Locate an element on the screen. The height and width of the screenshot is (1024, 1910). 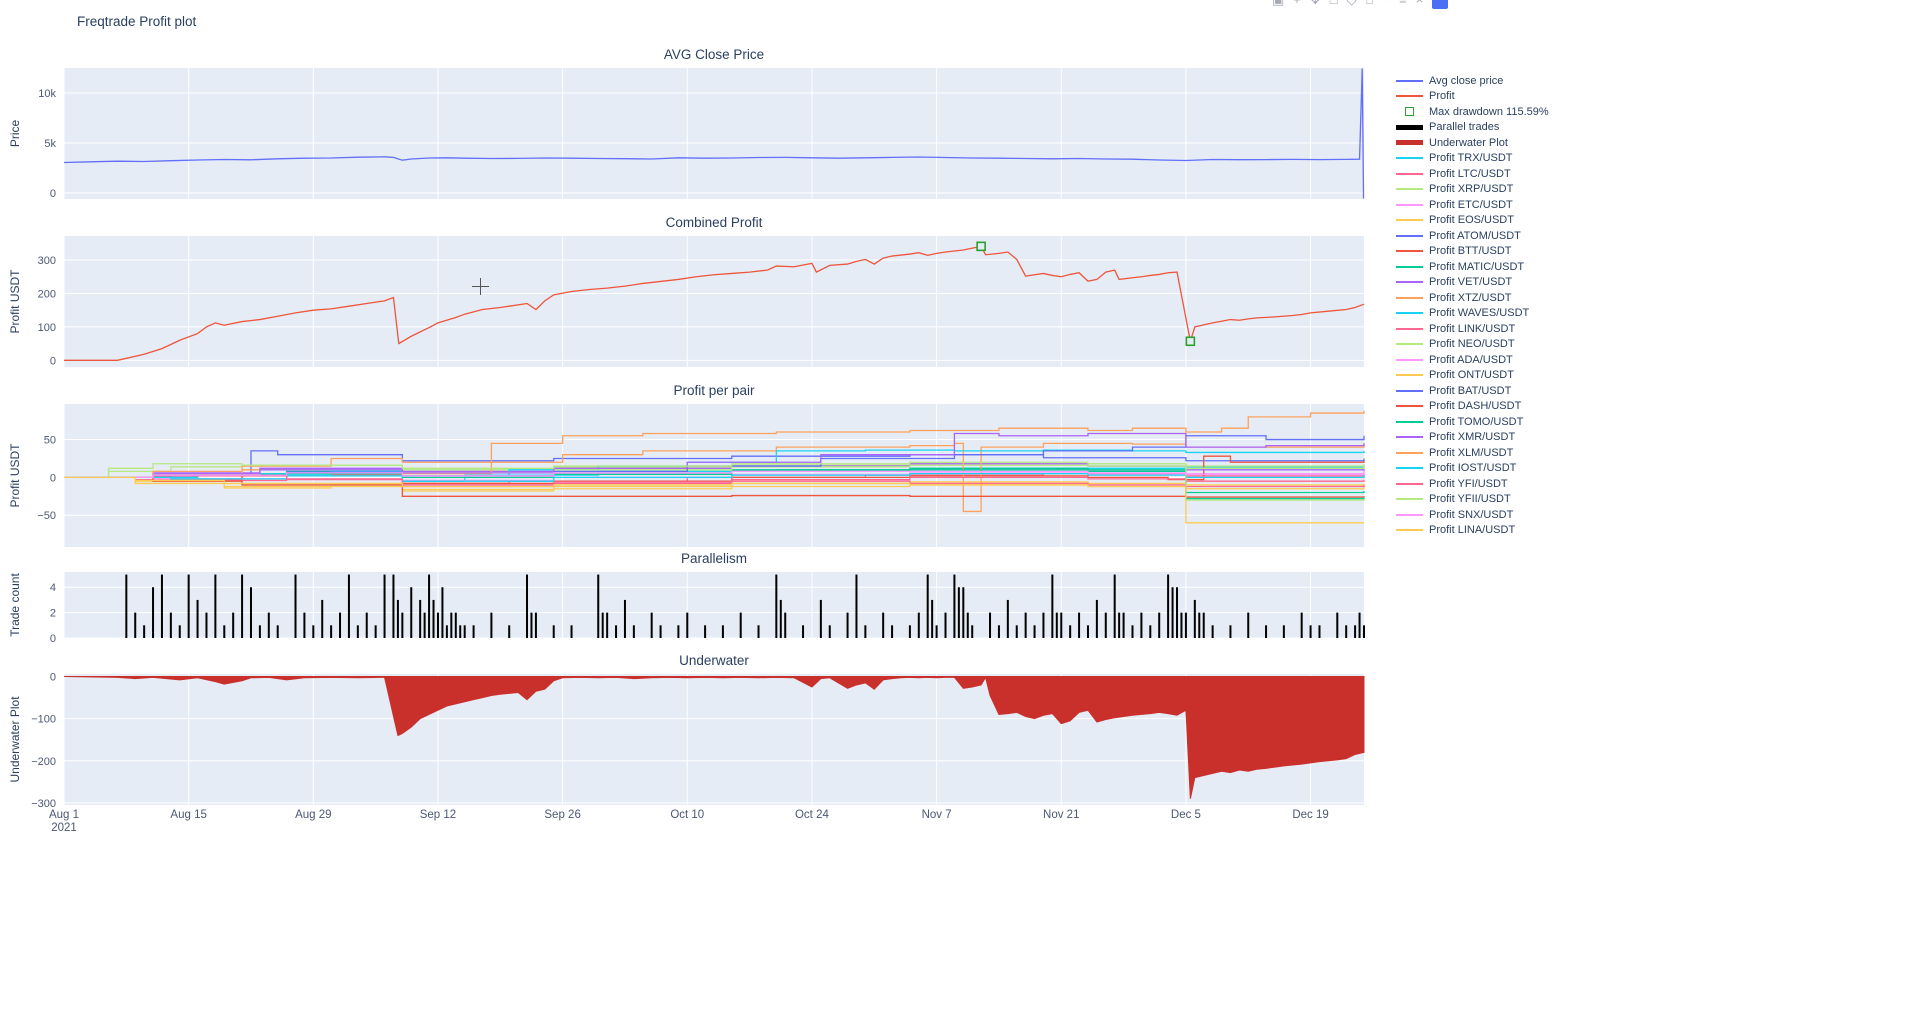
svg-text: 2 is located at coordinates (53, 614).